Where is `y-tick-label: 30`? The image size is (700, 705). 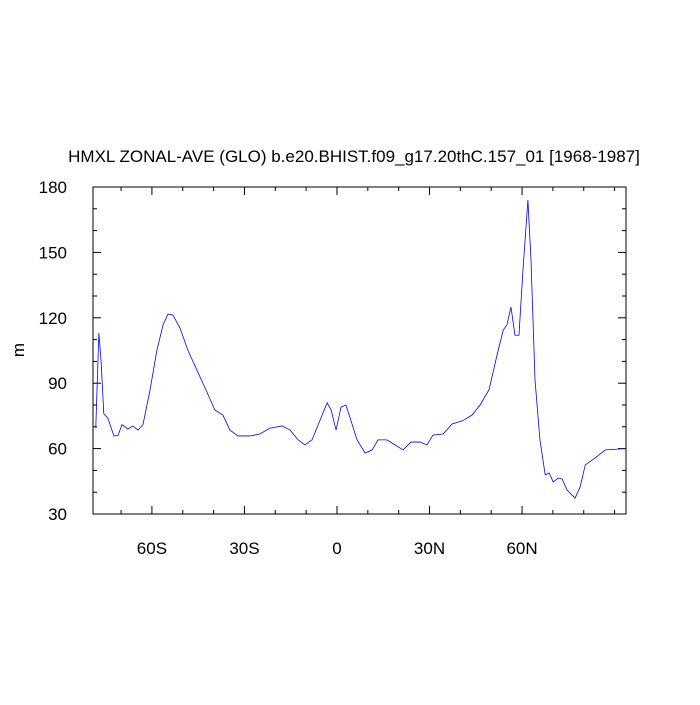 y-tick-label: 30 is located at coordinates (57, 514).